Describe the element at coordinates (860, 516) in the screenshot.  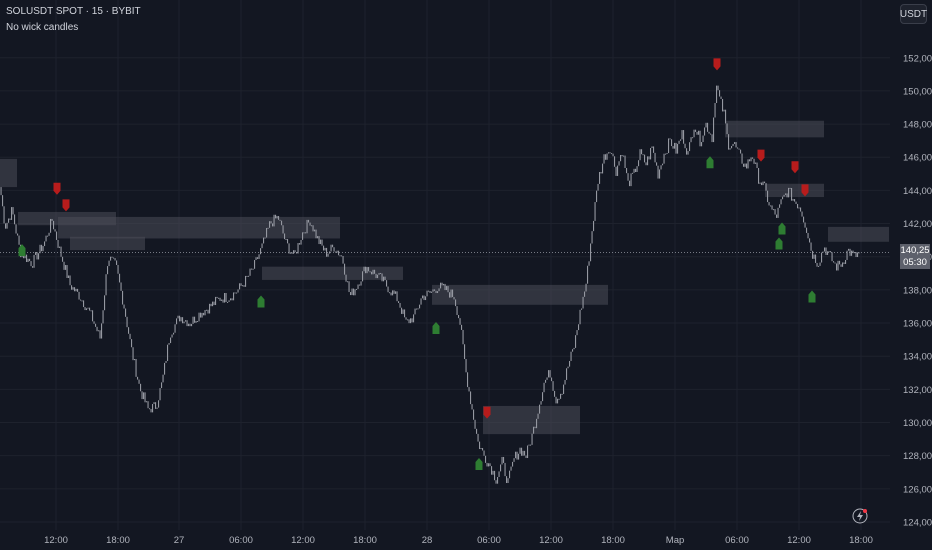
I see `lightning-icon` at that location.